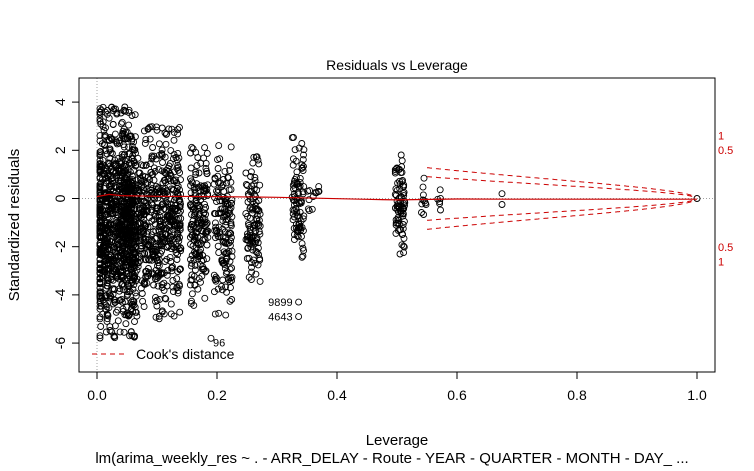 The height and width of the screenshot is (471, 754). I want to click on y-tick-label: -4, so click(60, 294).